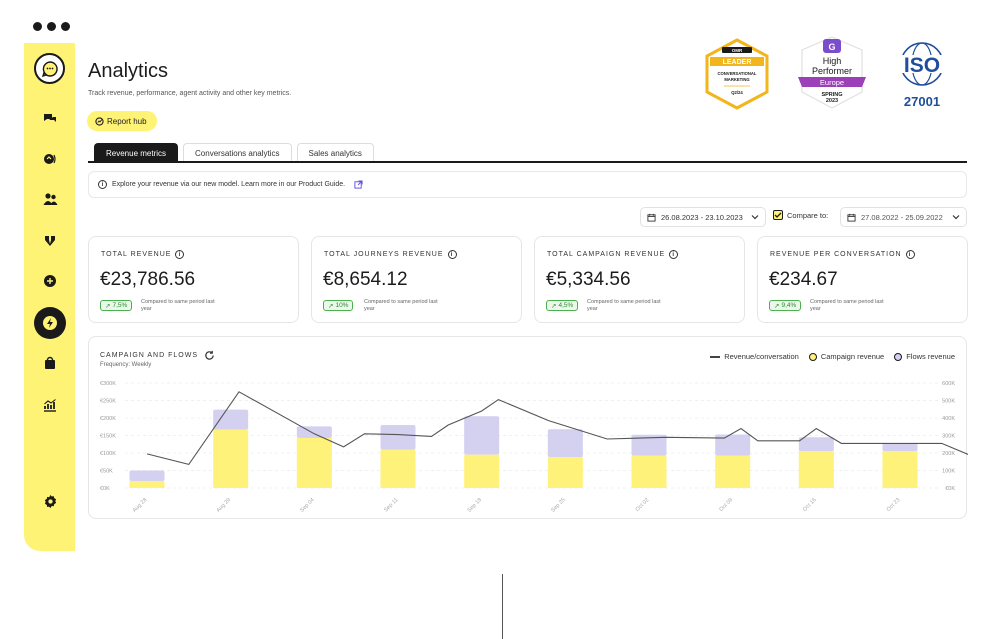  Describe the element at coordinates (358, 184) in the screenshot. I see `external-link-icon` at that location.